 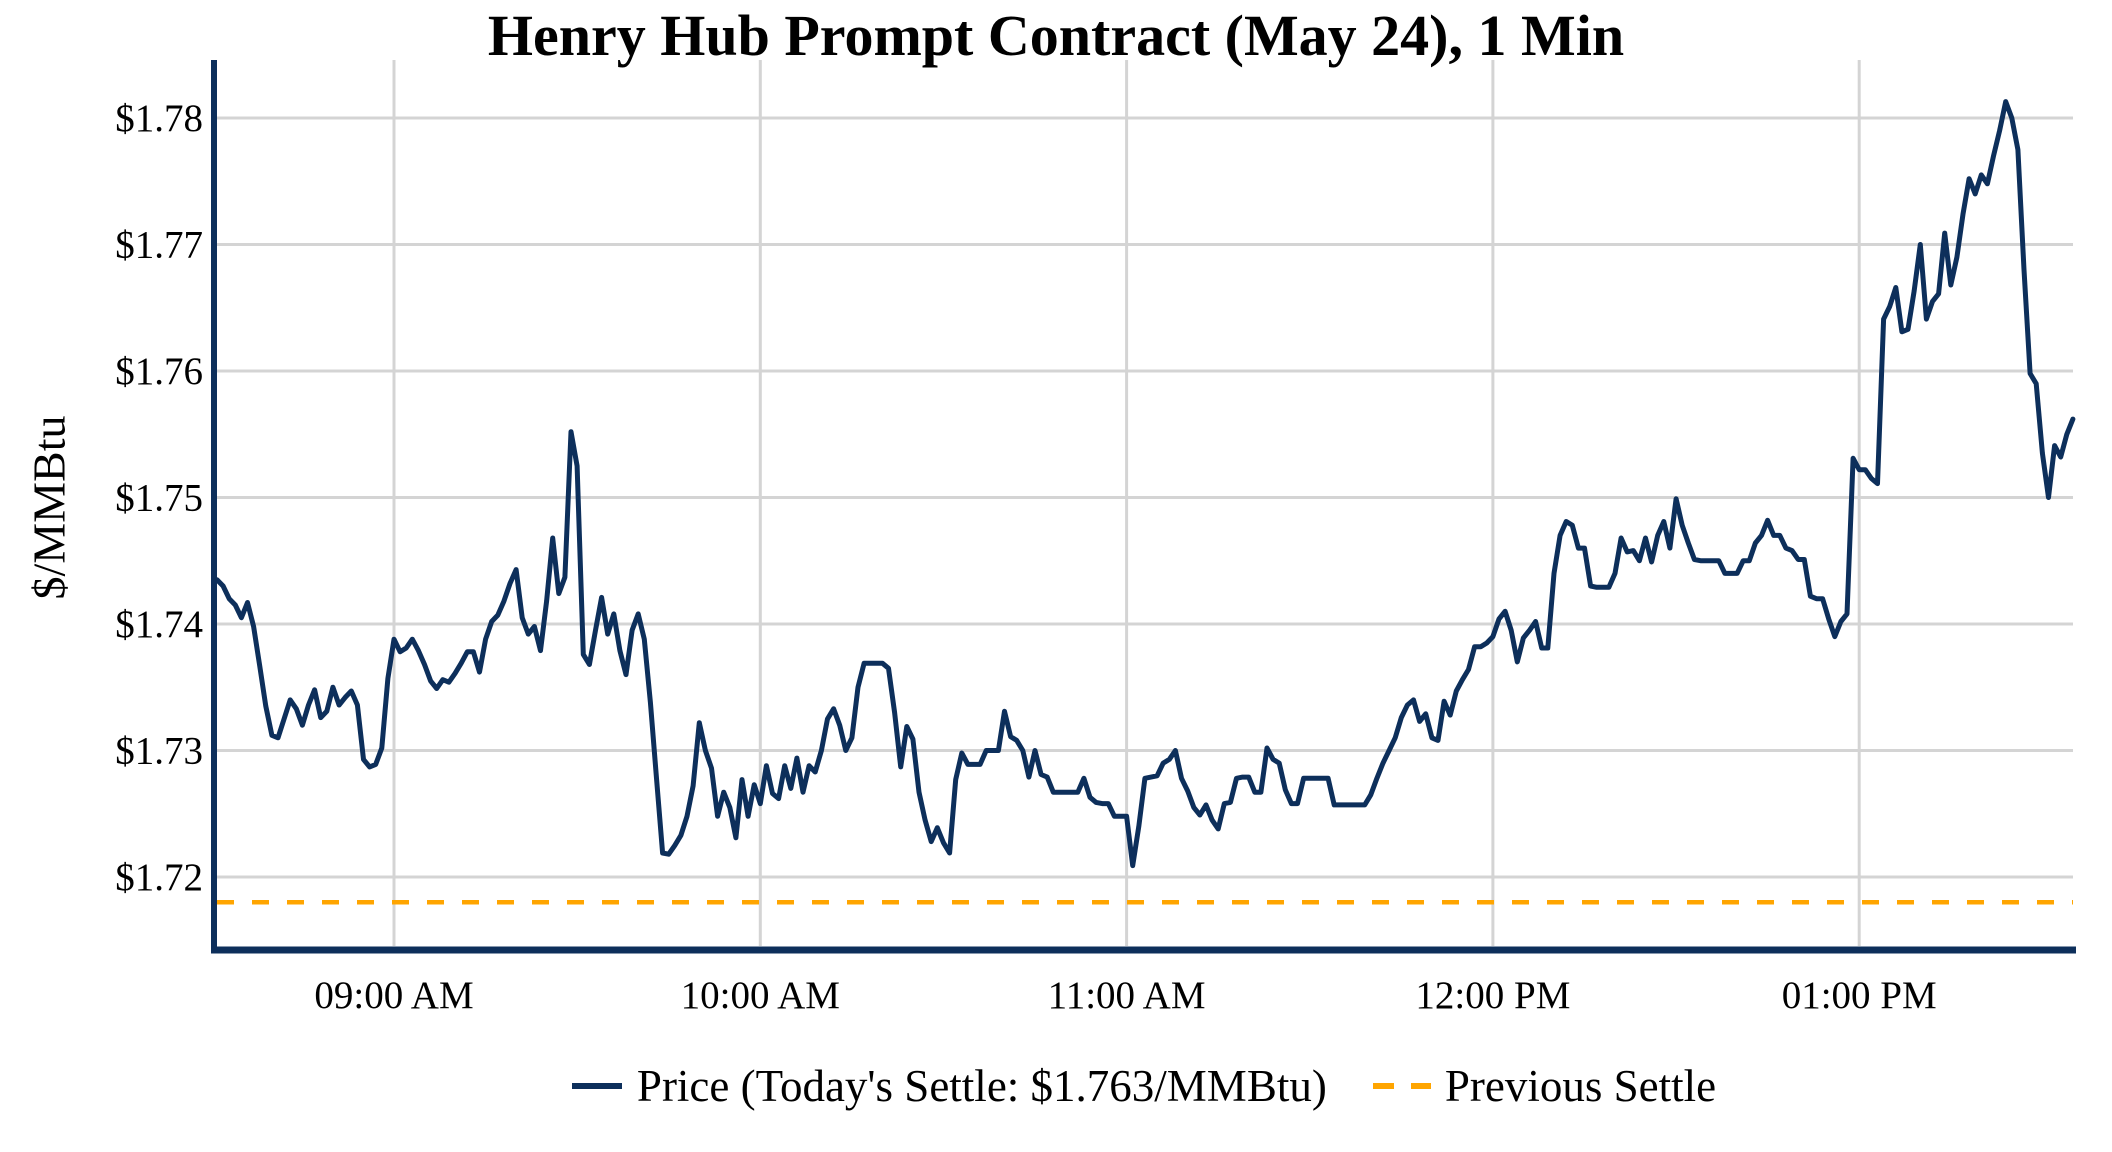 I want to click on x-tick-labels: 09:00 AM 10:00 AM 11:00 AM 12:00 PM 01:00 PM, so click(x=1125, y=995).